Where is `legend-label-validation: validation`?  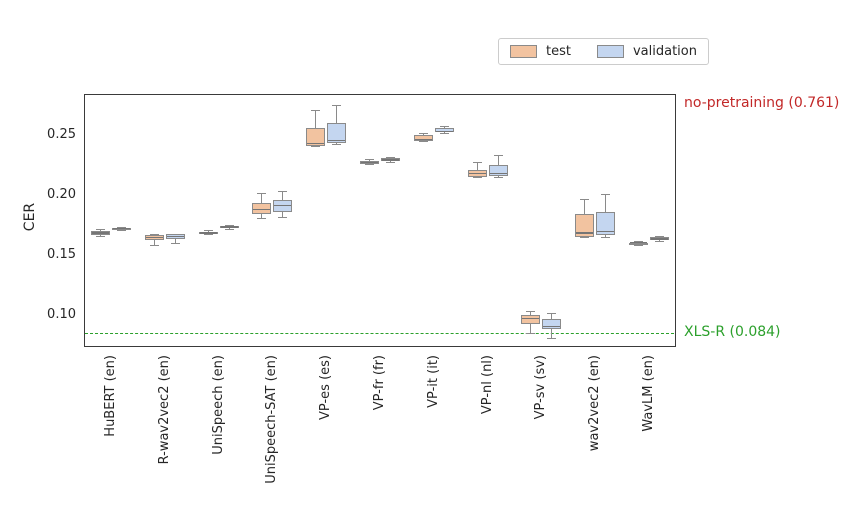 legend-label-validation: validation is located at coordinates (664, 51).